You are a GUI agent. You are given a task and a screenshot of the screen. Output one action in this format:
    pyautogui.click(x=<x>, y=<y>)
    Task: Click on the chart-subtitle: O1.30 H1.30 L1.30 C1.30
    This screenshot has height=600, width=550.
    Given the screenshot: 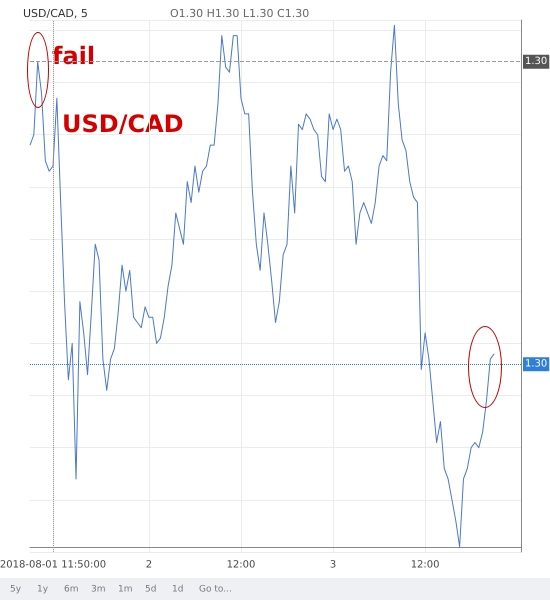 What is the action you would take?
    pyautogui.click(x=240, y=13)
    